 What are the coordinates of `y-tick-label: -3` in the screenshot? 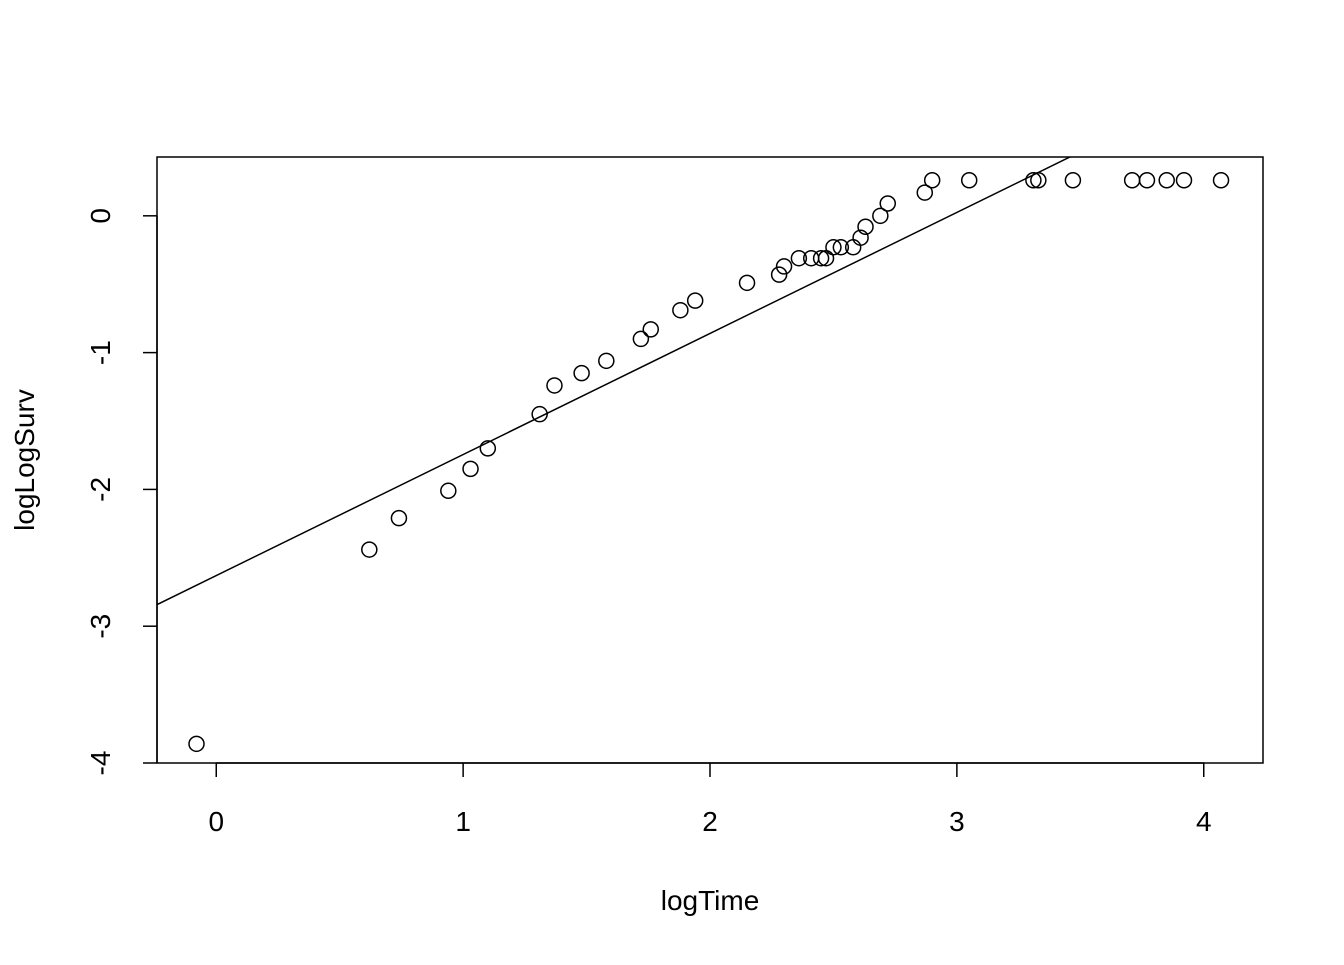 It's located at (100, 626).